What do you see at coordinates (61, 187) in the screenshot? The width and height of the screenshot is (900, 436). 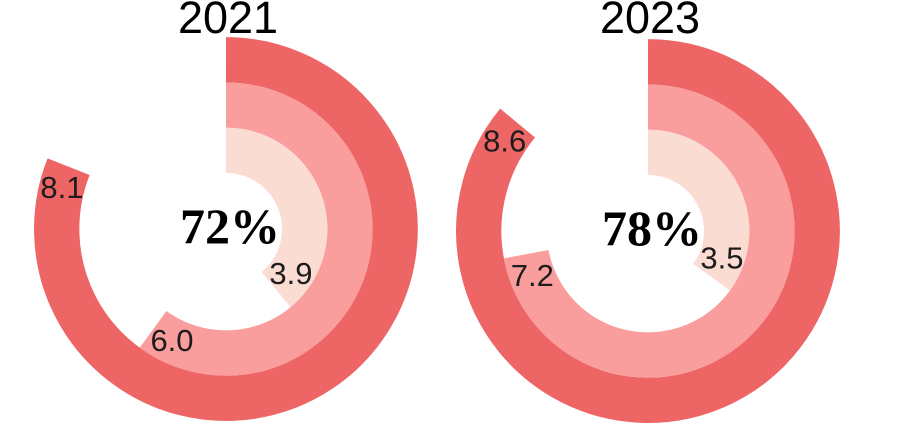 I see `ring-value-label-outer: 8.1` at bounding box center [61, 187].